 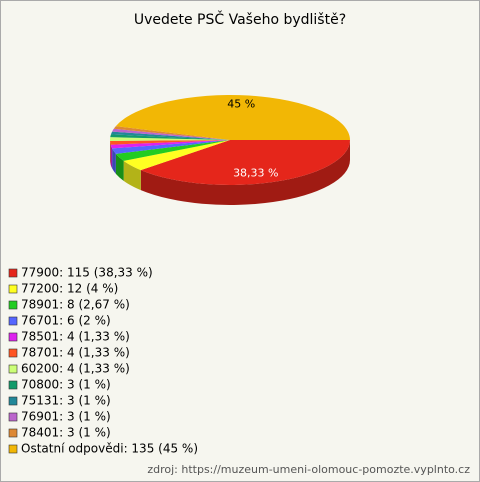 I want to click on legend-label: 78401: 3 (1 %), so click(x=66, y=433).